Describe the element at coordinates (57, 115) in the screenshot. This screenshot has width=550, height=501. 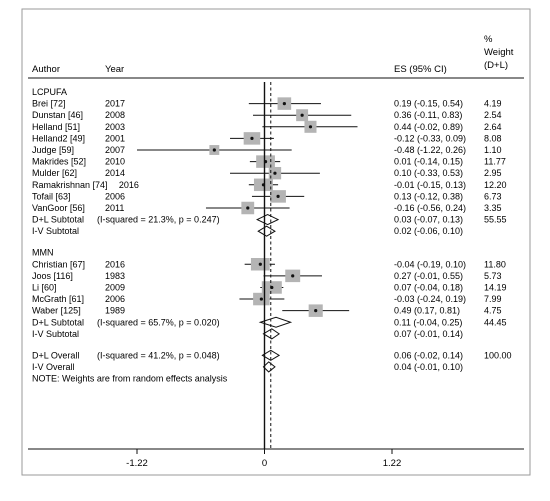
I see `study-author-dunstan-46: Dunstan [46]` at that location.